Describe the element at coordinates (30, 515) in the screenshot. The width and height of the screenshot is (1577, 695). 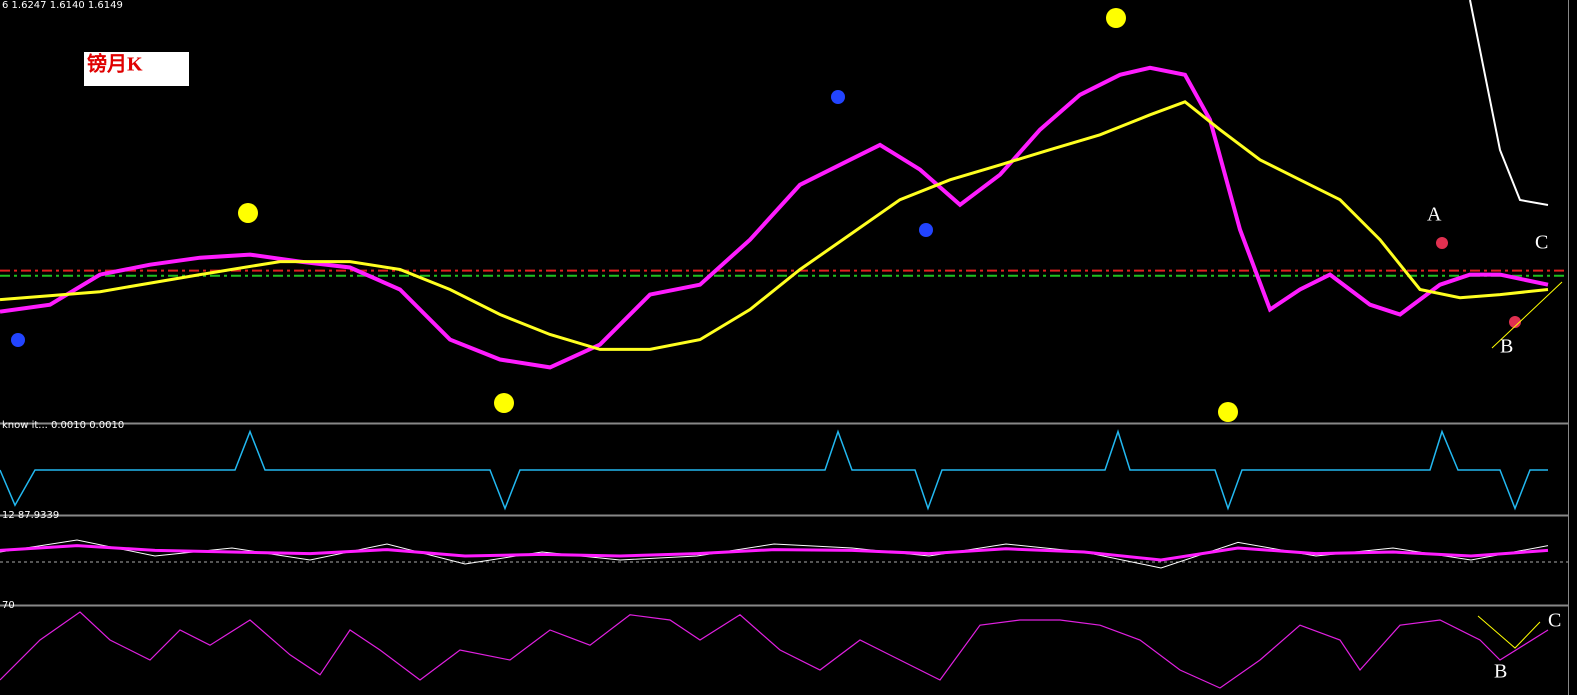
I see `panel-label: 12 87.9339` at that location.